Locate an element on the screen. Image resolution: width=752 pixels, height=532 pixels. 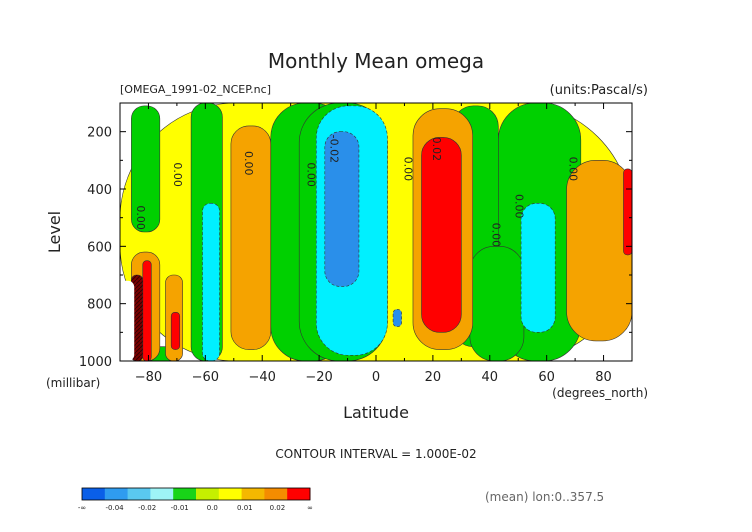
x-tick-label: −20 is located at coordinates (318, 377).